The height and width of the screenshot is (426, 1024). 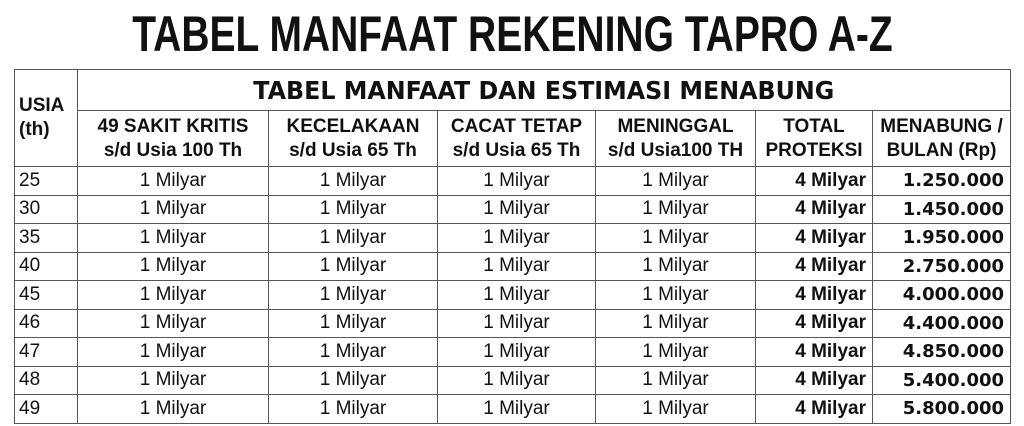 What do you see at coordinates (941, 150) in the screenshot?
I see `column-header-line: BULAN (Rp)` at bounding box center [941, 150].